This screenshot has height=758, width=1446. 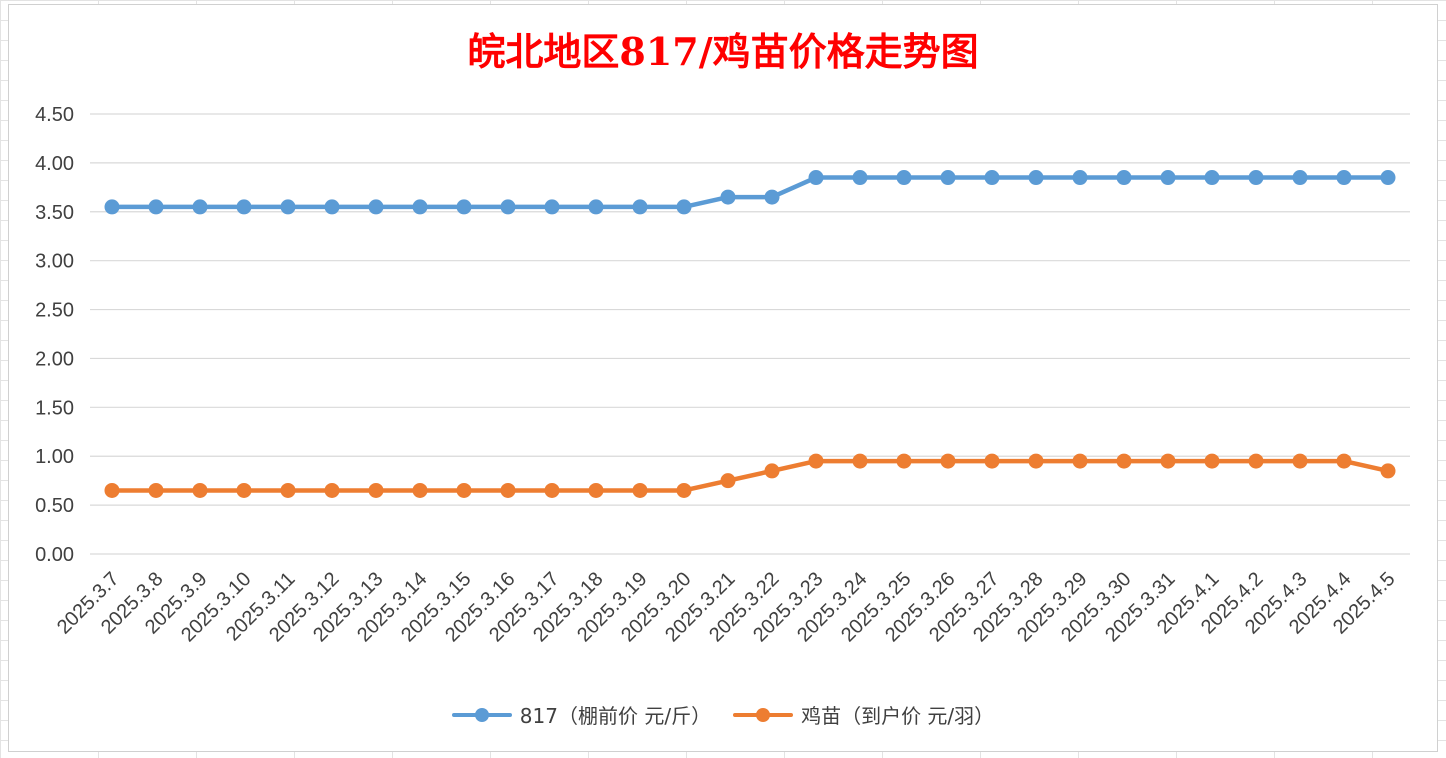 I want to click on y-tick-label: 1.00, so click(x=54, y=457).